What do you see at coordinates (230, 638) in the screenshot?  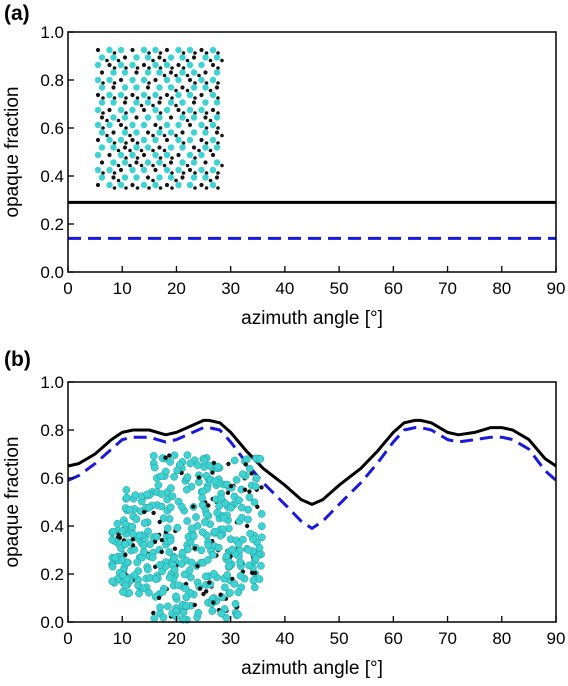 I see `x-tick-label: 30` at bounding box center [230, 638].